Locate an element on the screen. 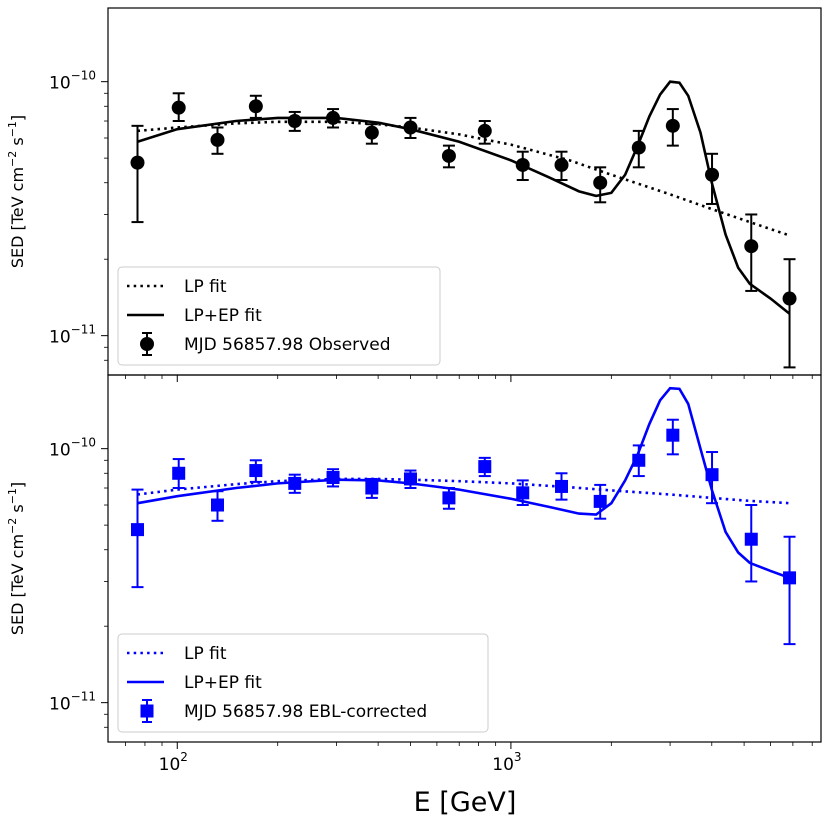  legend-obs-label: MJD 56857.98 Observed is located at coordinates (287, 345).